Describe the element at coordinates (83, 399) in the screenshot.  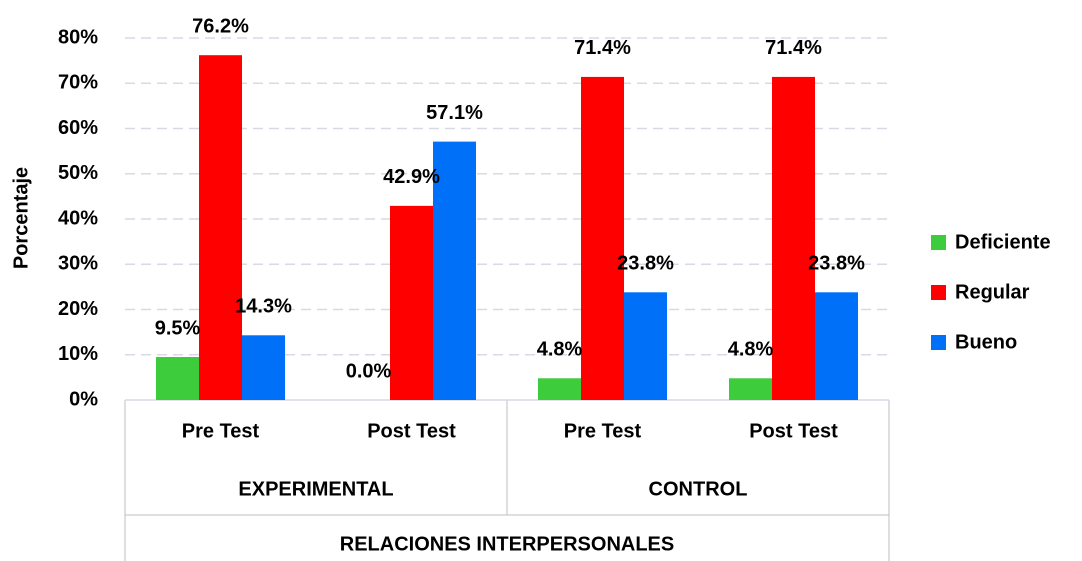
I see `y-tick-label: 0%` at that location.